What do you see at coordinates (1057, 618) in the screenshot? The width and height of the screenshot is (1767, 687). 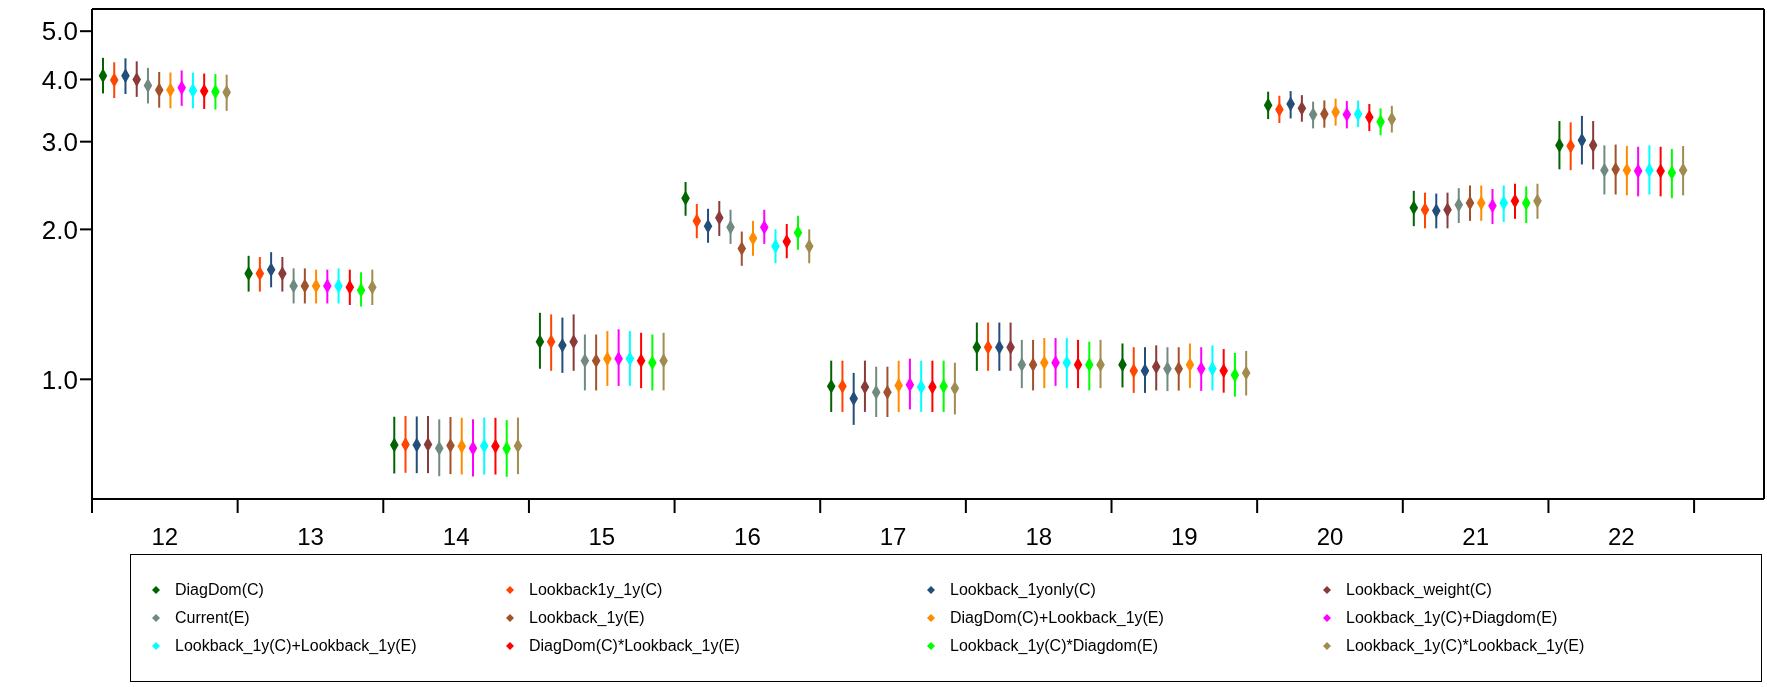 I see `legend-label: DiagDom(C)+Lookback_1y(E)` at bounding box center [1057, 618].